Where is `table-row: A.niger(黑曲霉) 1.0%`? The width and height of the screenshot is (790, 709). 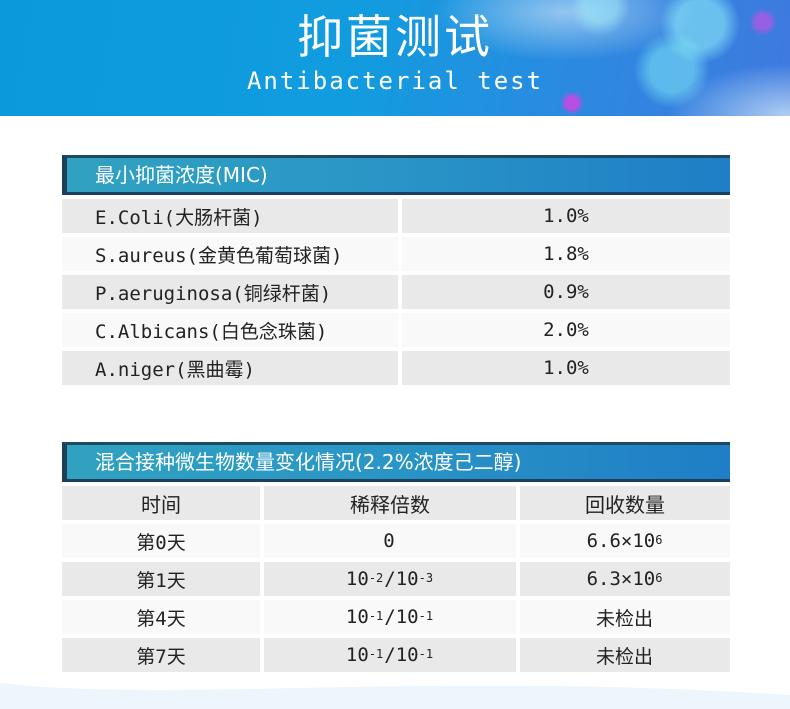
table-row: A.niger(黑曲霉) 1.0% is located at coordinates (396, 368).